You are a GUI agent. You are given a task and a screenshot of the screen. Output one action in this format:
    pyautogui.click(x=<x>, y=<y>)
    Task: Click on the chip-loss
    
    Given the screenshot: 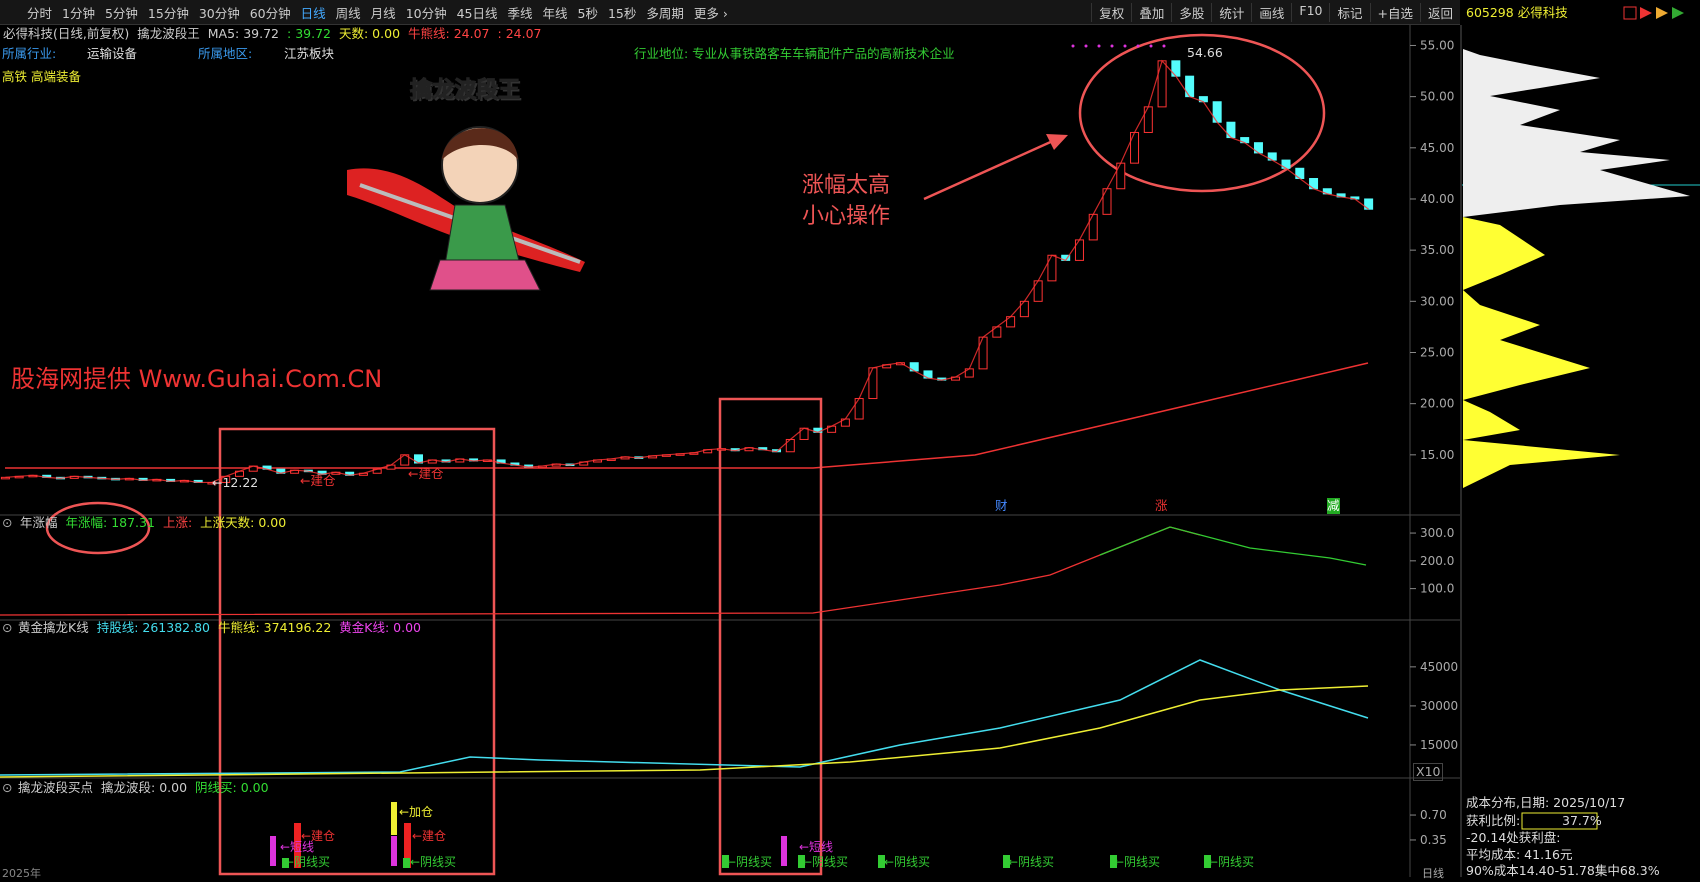 What is the action you would take?
    pyautogui.click(x=1541, y=352)
    